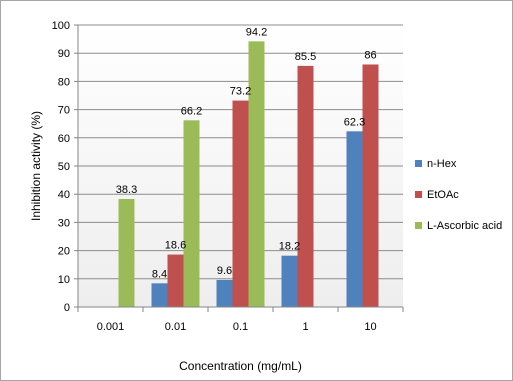 Image resolution: width=513 pixels, height=381 pixels. What do you see at coordinates (240, 327) in the screenshot?
I see `x-tick-label: 0.1` at bounding box center [240, 327].